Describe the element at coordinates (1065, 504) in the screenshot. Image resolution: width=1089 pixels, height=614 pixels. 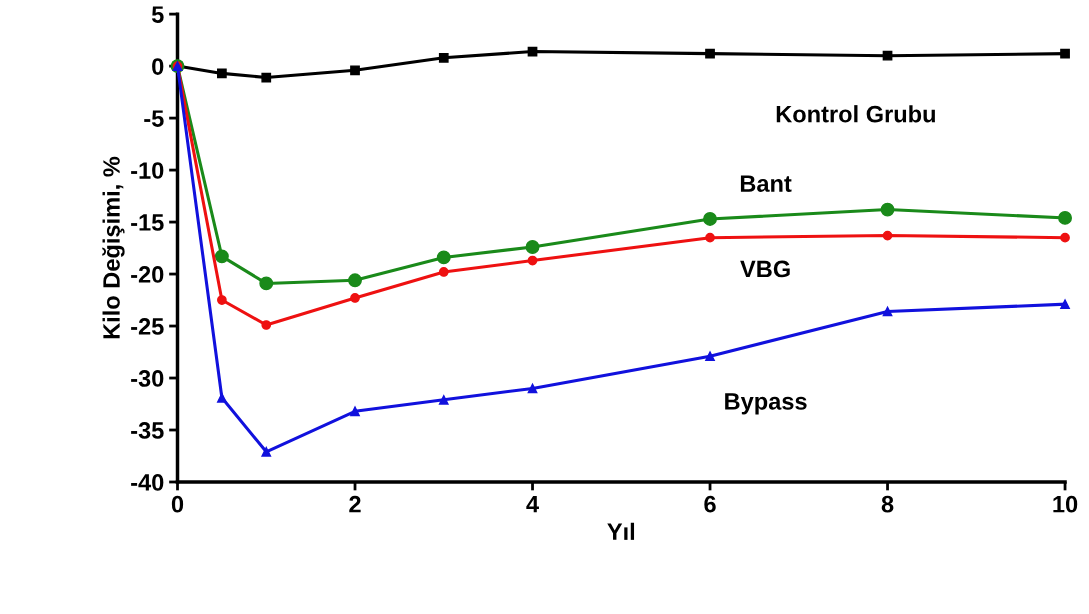
I see `x-tick-label: 10` at that location.